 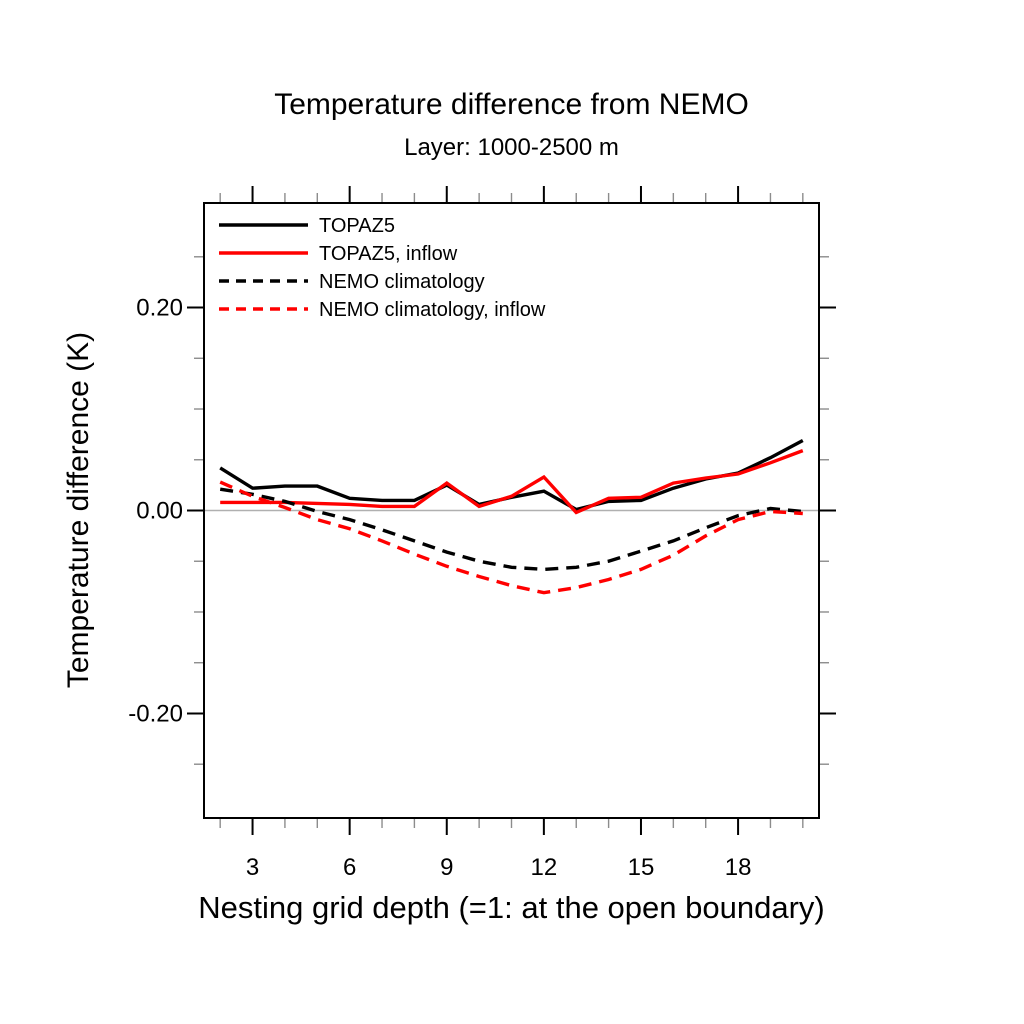 I want to click on series-line-nemo-climatology, so click(x=511, y=529).